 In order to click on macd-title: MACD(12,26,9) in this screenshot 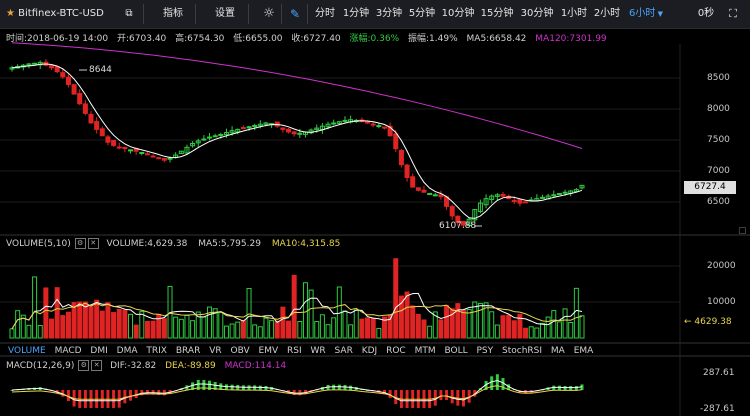, I will do `click(40, 366)`.